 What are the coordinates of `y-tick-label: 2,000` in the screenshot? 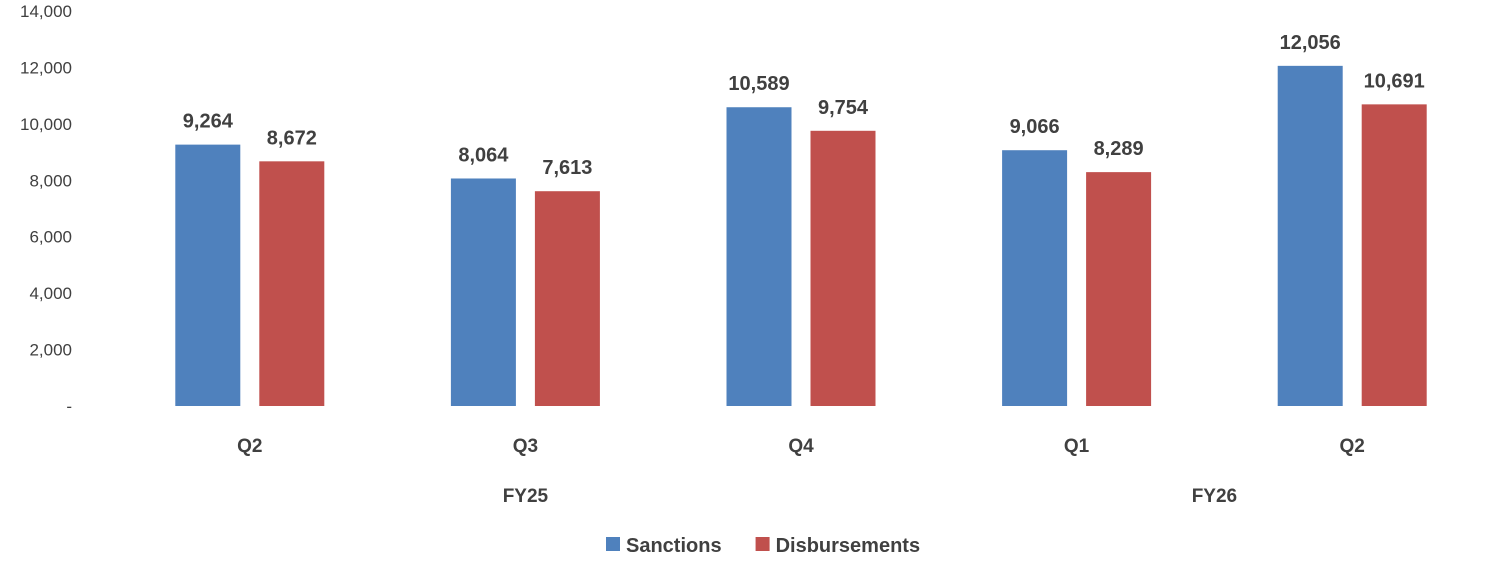 It's located at (50, 350).